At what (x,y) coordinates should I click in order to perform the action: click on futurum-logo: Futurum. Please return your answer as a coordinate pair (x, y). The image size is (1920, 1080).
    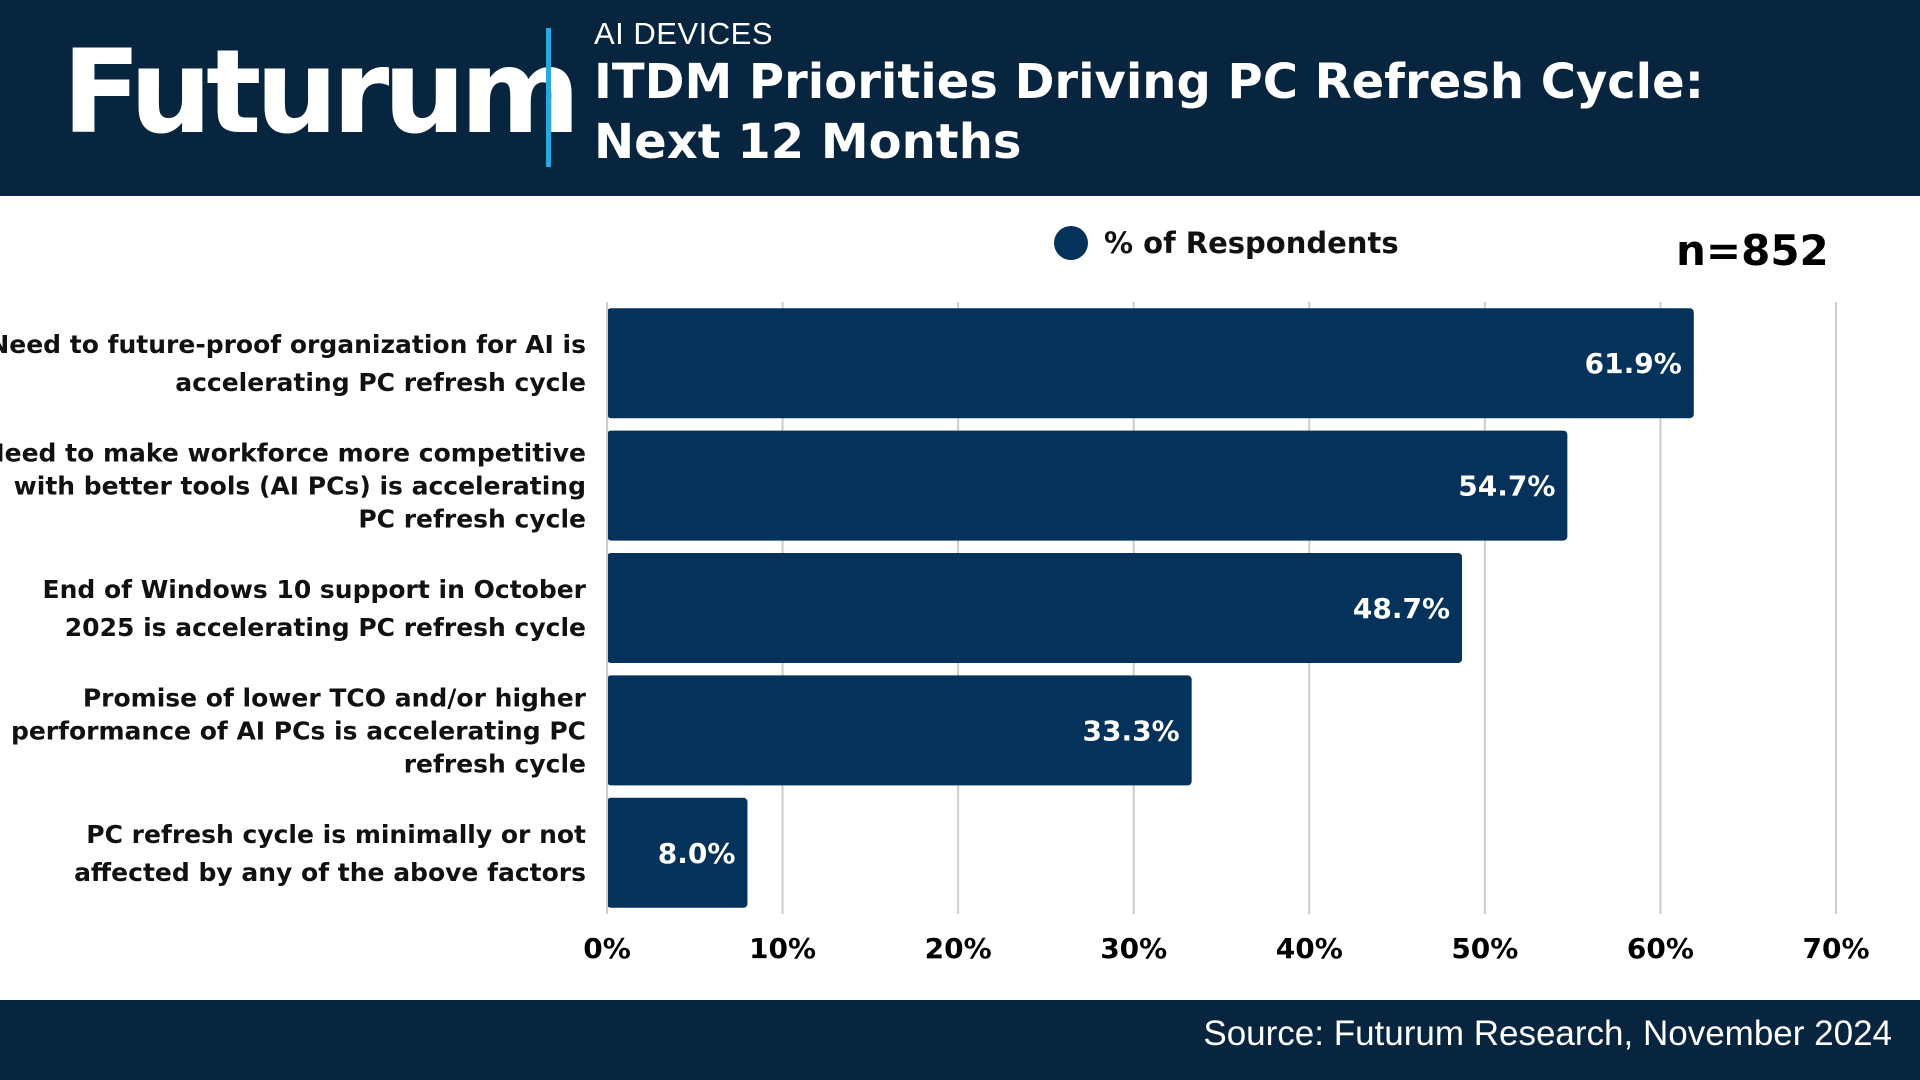
    Looking at the image, I should click on (321, 92).